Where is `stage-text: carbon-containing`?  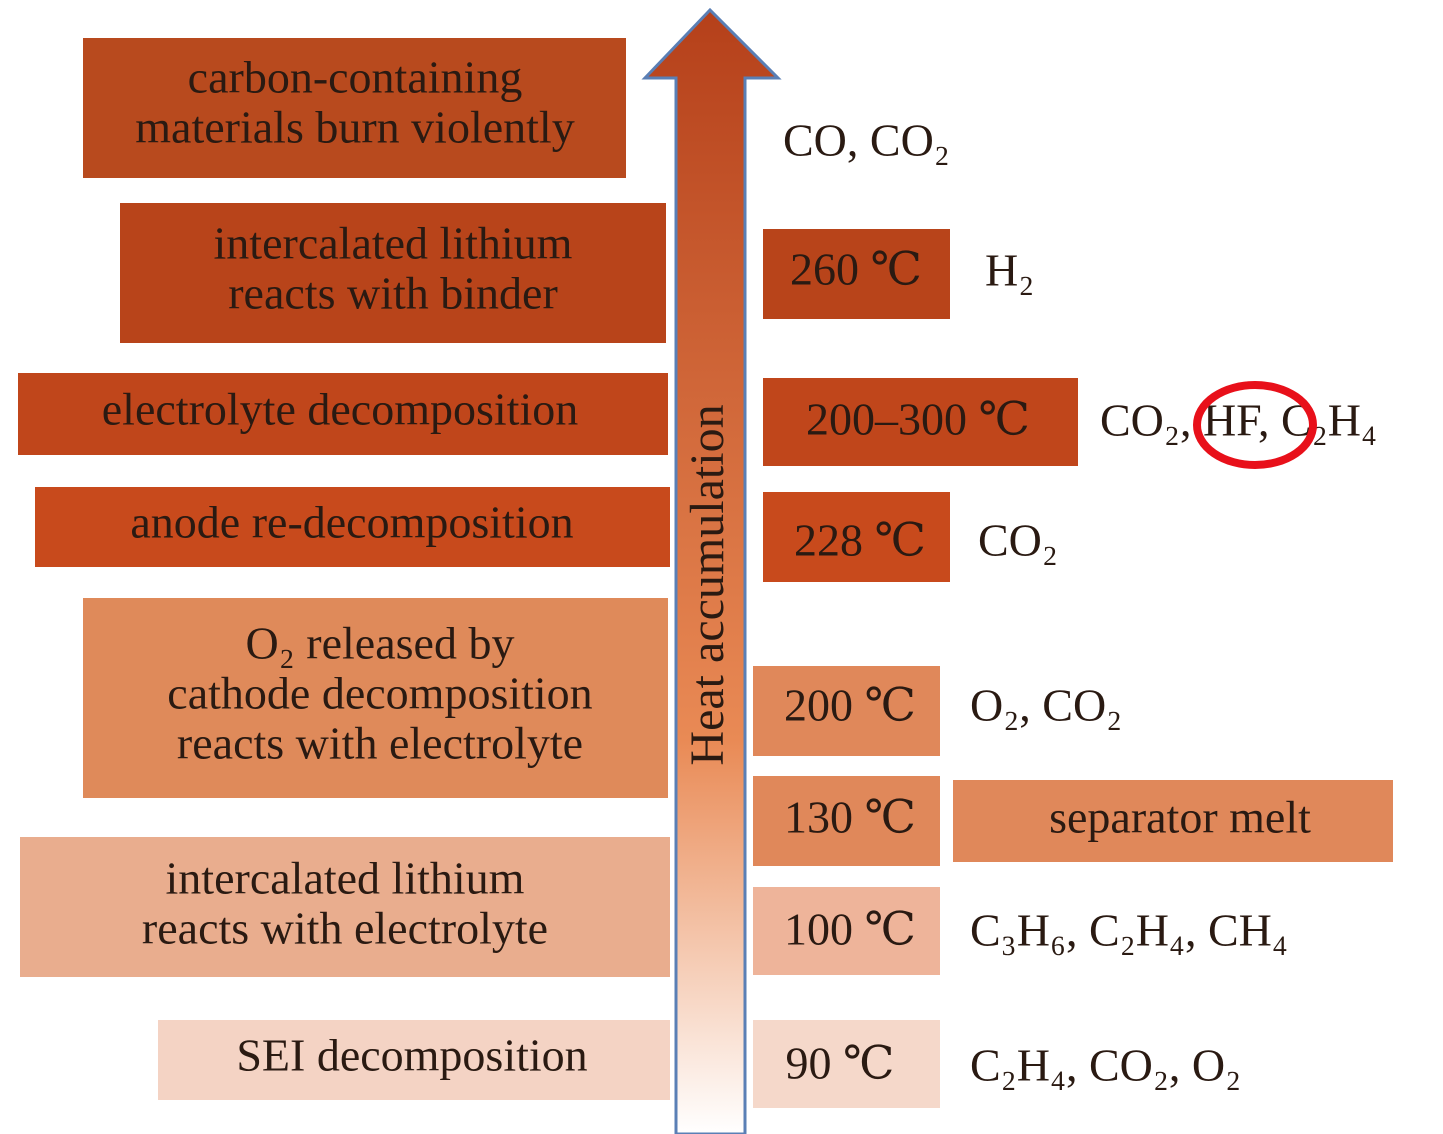 stage-text: carbon-containing is located at coordinates (355, 77).